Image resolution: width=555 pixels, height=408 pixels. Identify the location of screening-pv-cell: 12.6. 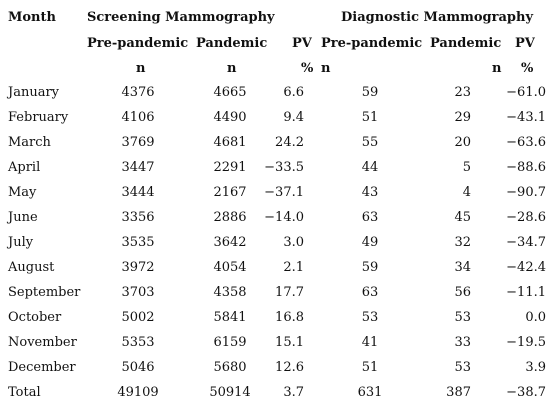
(289, 367).